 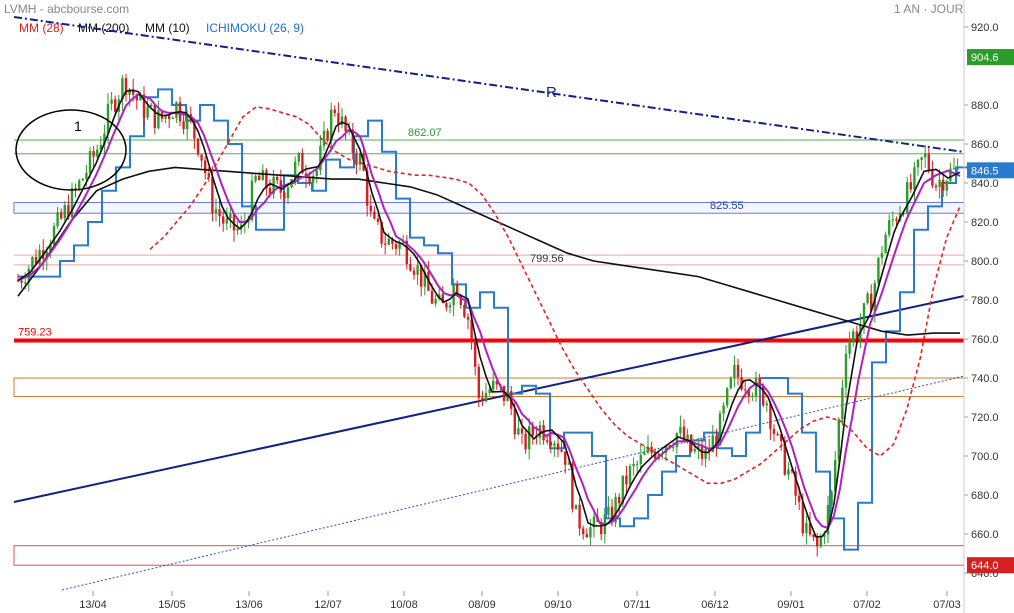 I want to click on price-tag, so click(x=990, y=565).